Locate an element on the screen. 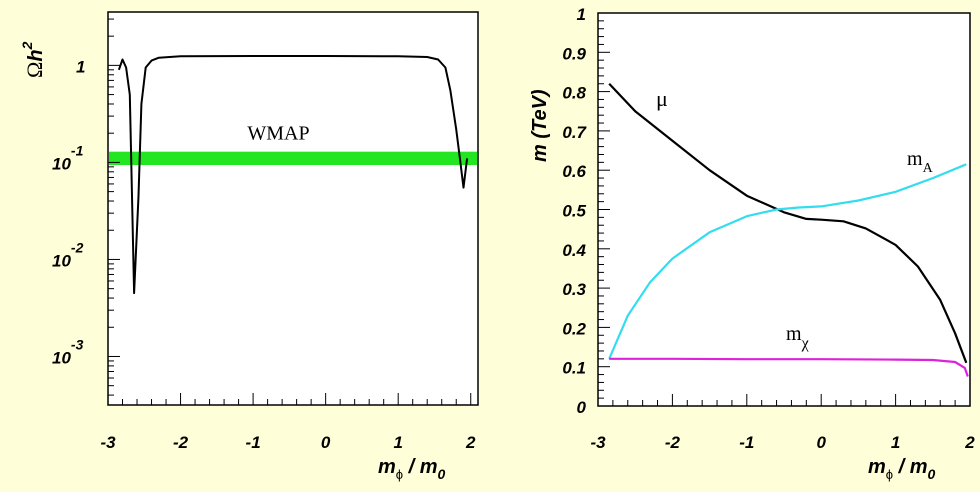  right-x-sub2: 0 is located at coordinates (932, 474).